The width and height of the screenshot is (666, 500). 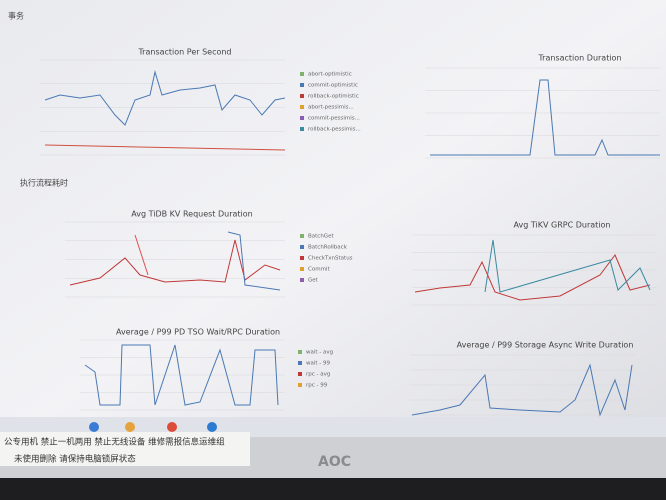 I want to click on legend-label: commit-optimistic, so click(x=333, y=86).